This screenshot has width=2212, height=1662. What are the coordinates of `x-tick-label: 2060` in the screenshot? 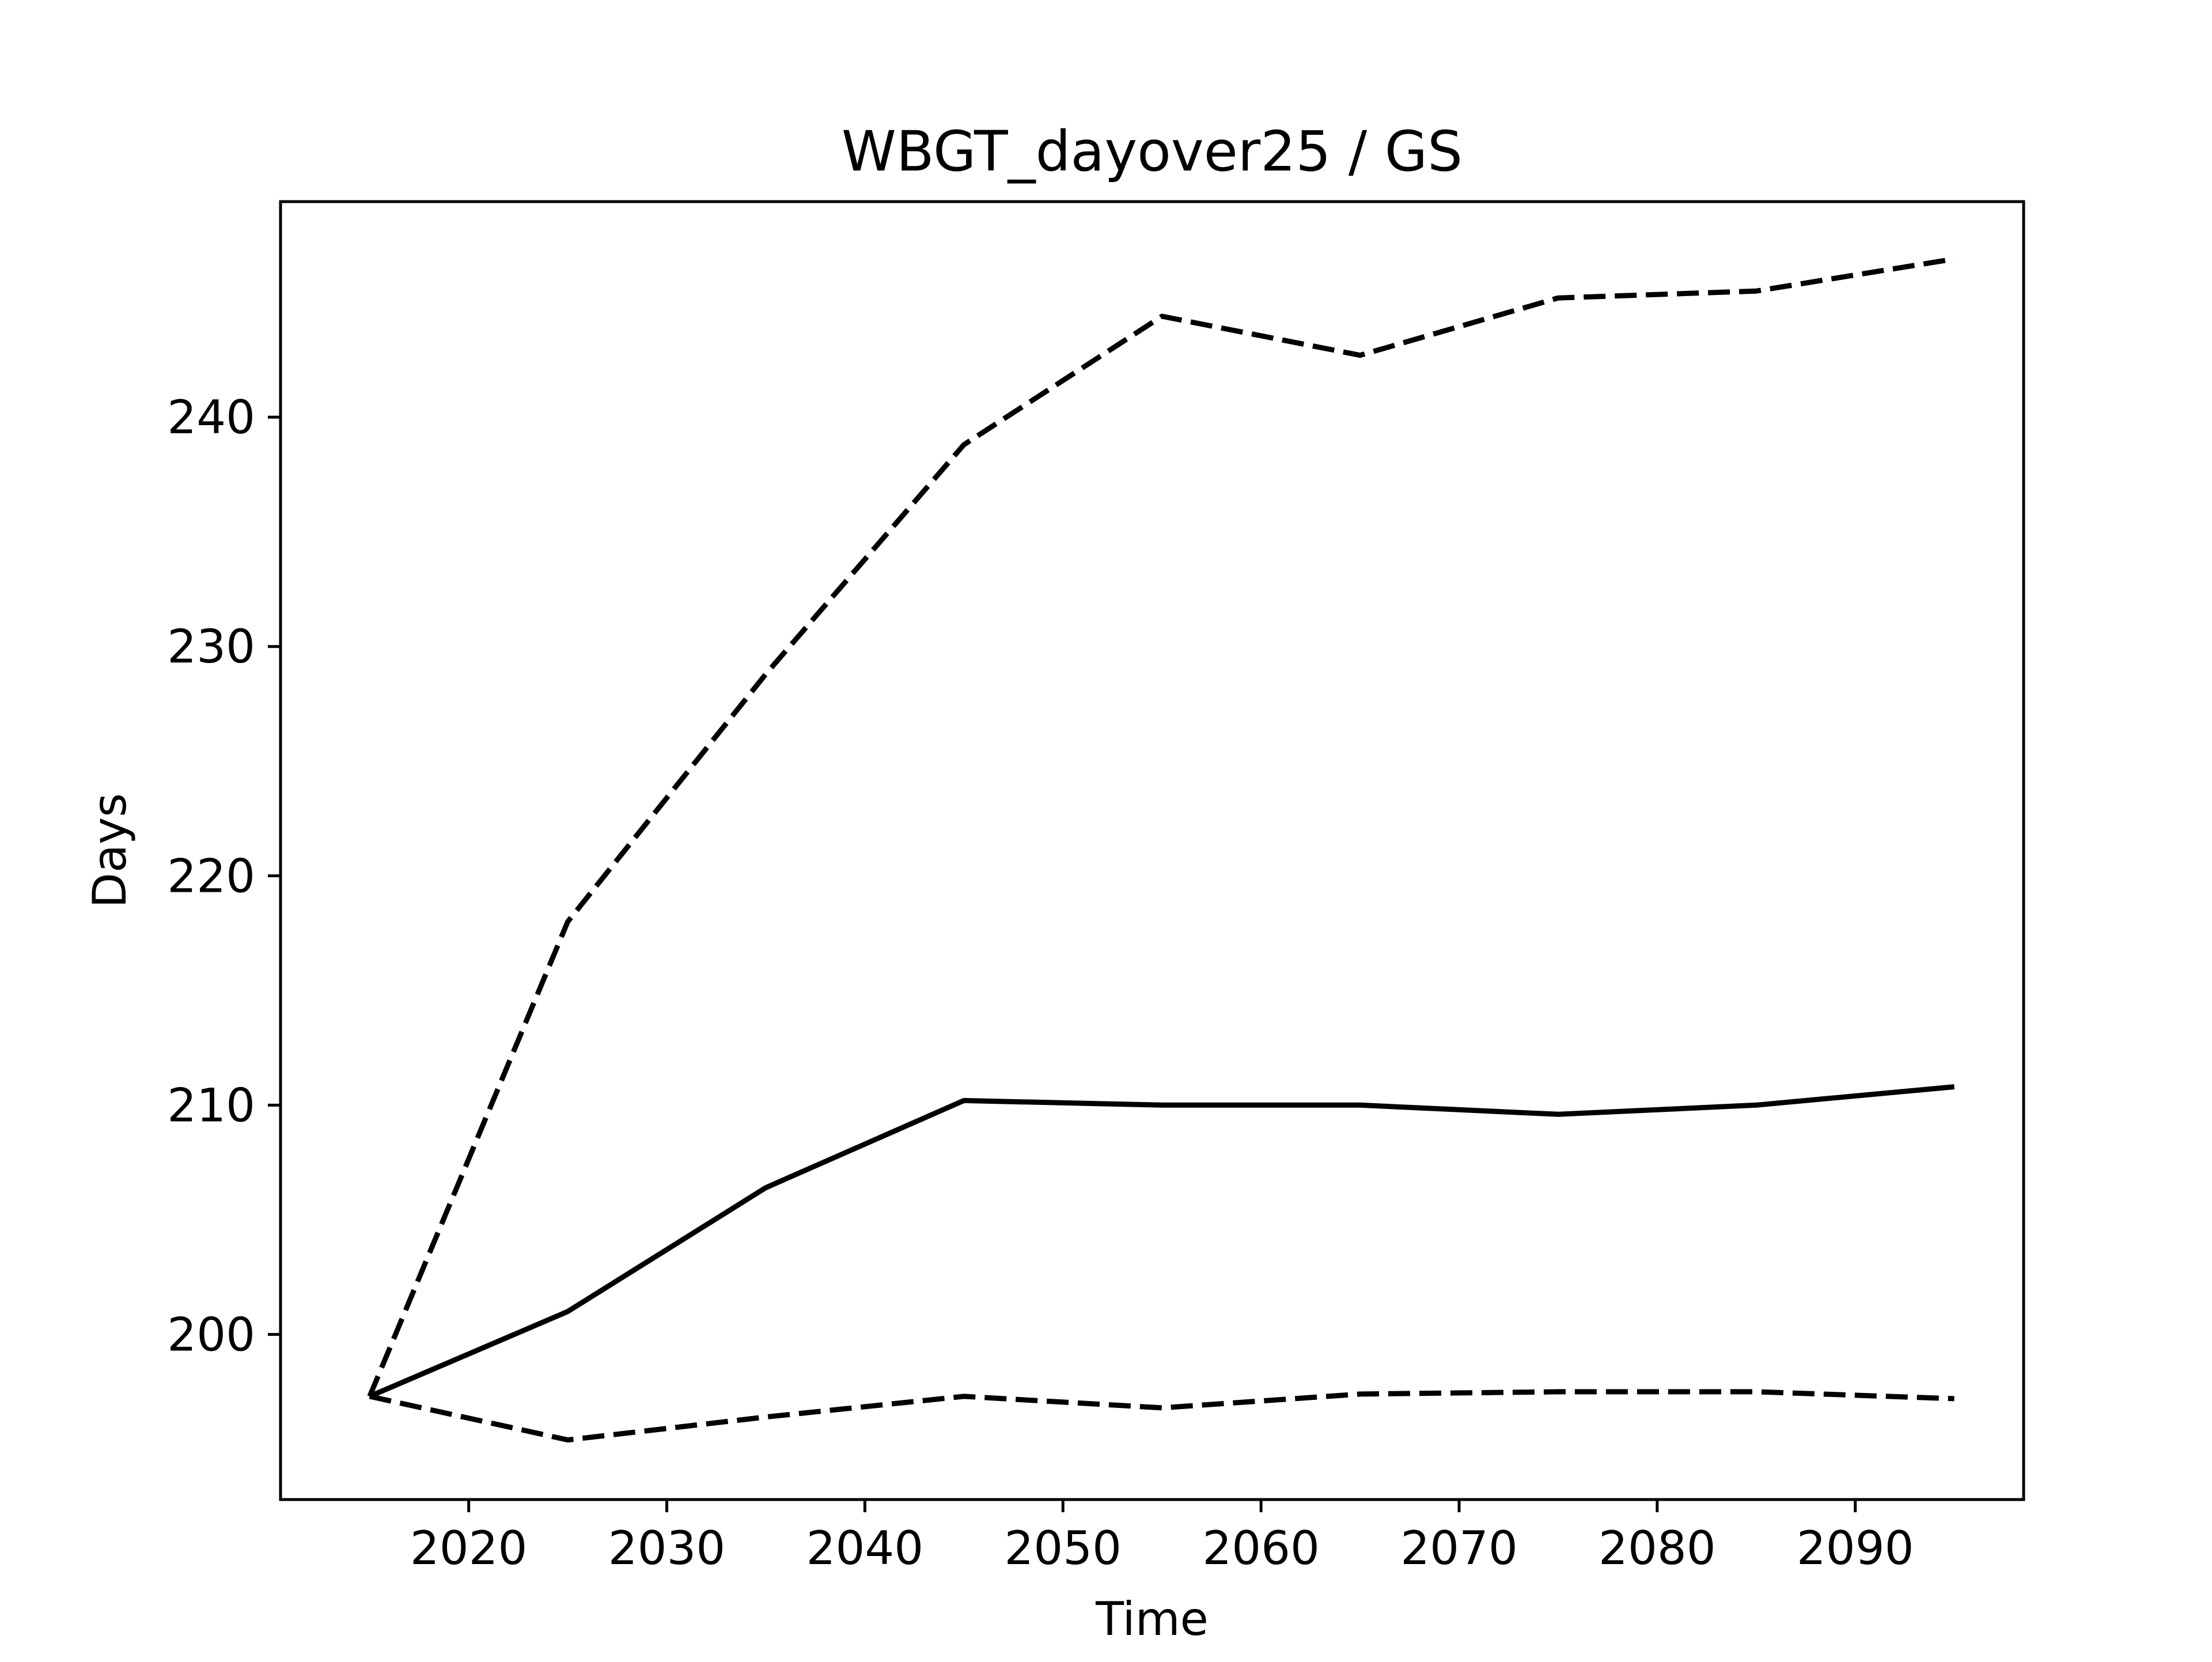 It's located at (1261, 1548).